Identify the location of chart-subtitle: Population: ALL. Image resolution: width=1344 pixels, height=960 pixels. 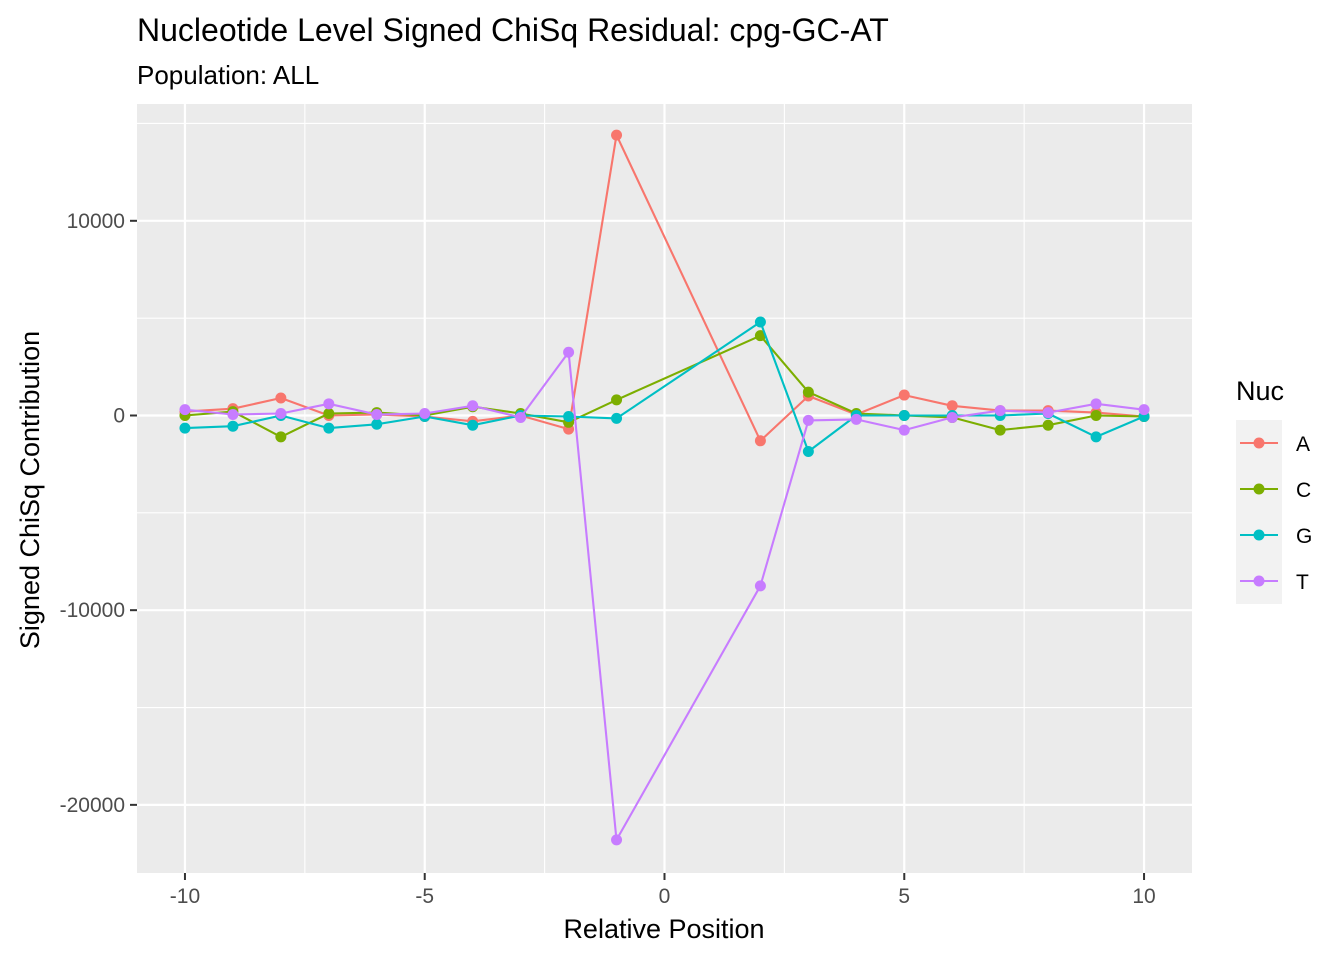
(228, 75).